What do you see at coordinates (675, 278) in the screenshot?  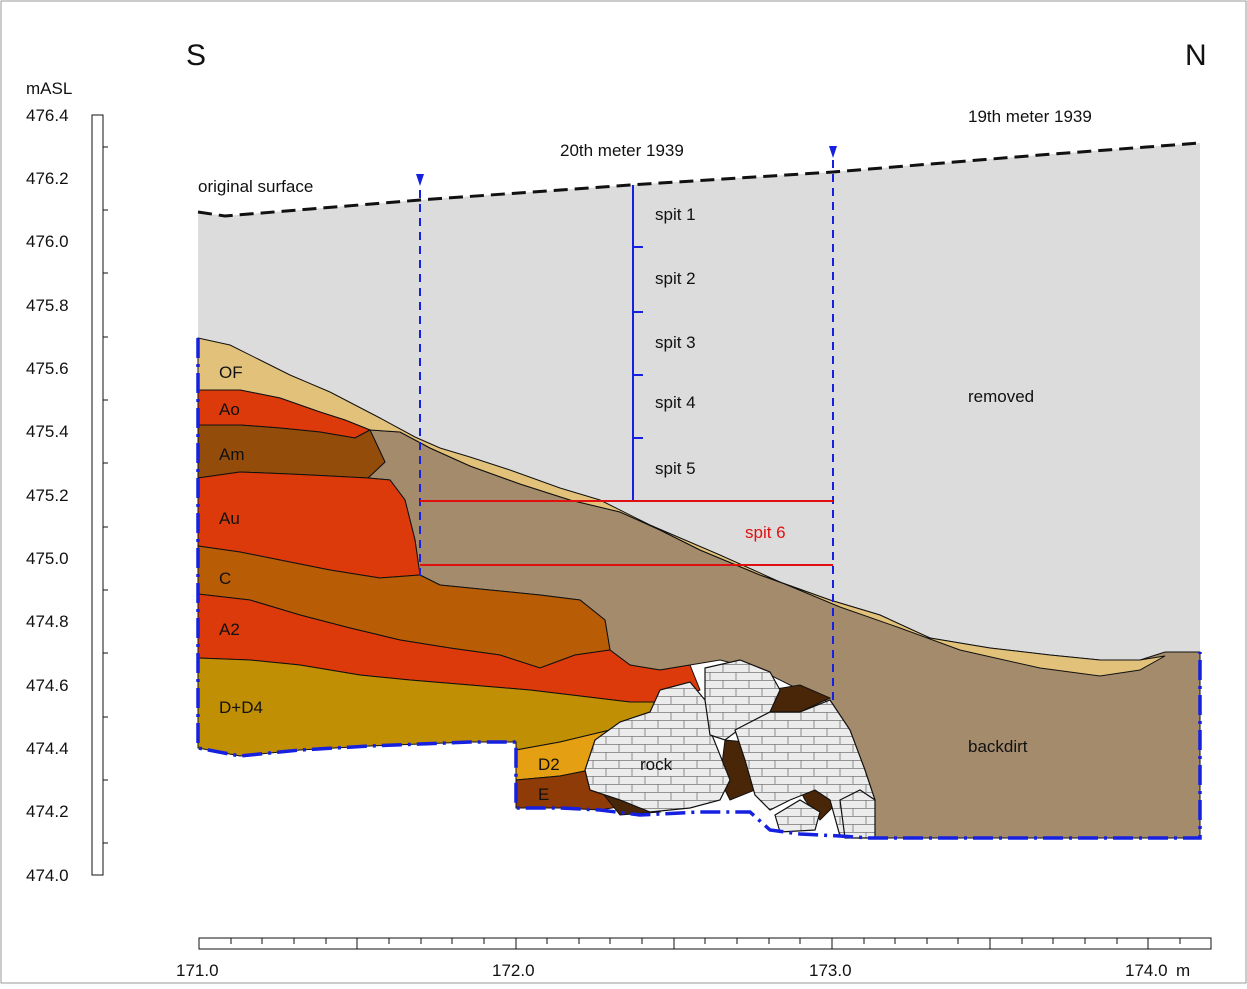 I see `spit-label: spit 2` at bounding box center [675, 278].